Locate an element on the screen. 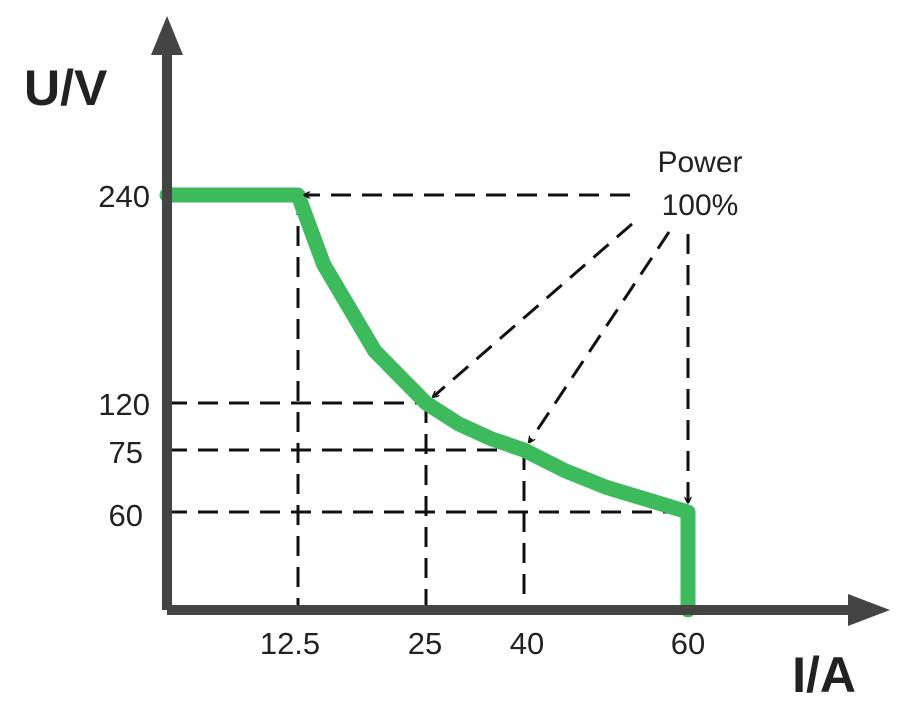  y-tick-label: 60 is located at coordinates (126, 515).